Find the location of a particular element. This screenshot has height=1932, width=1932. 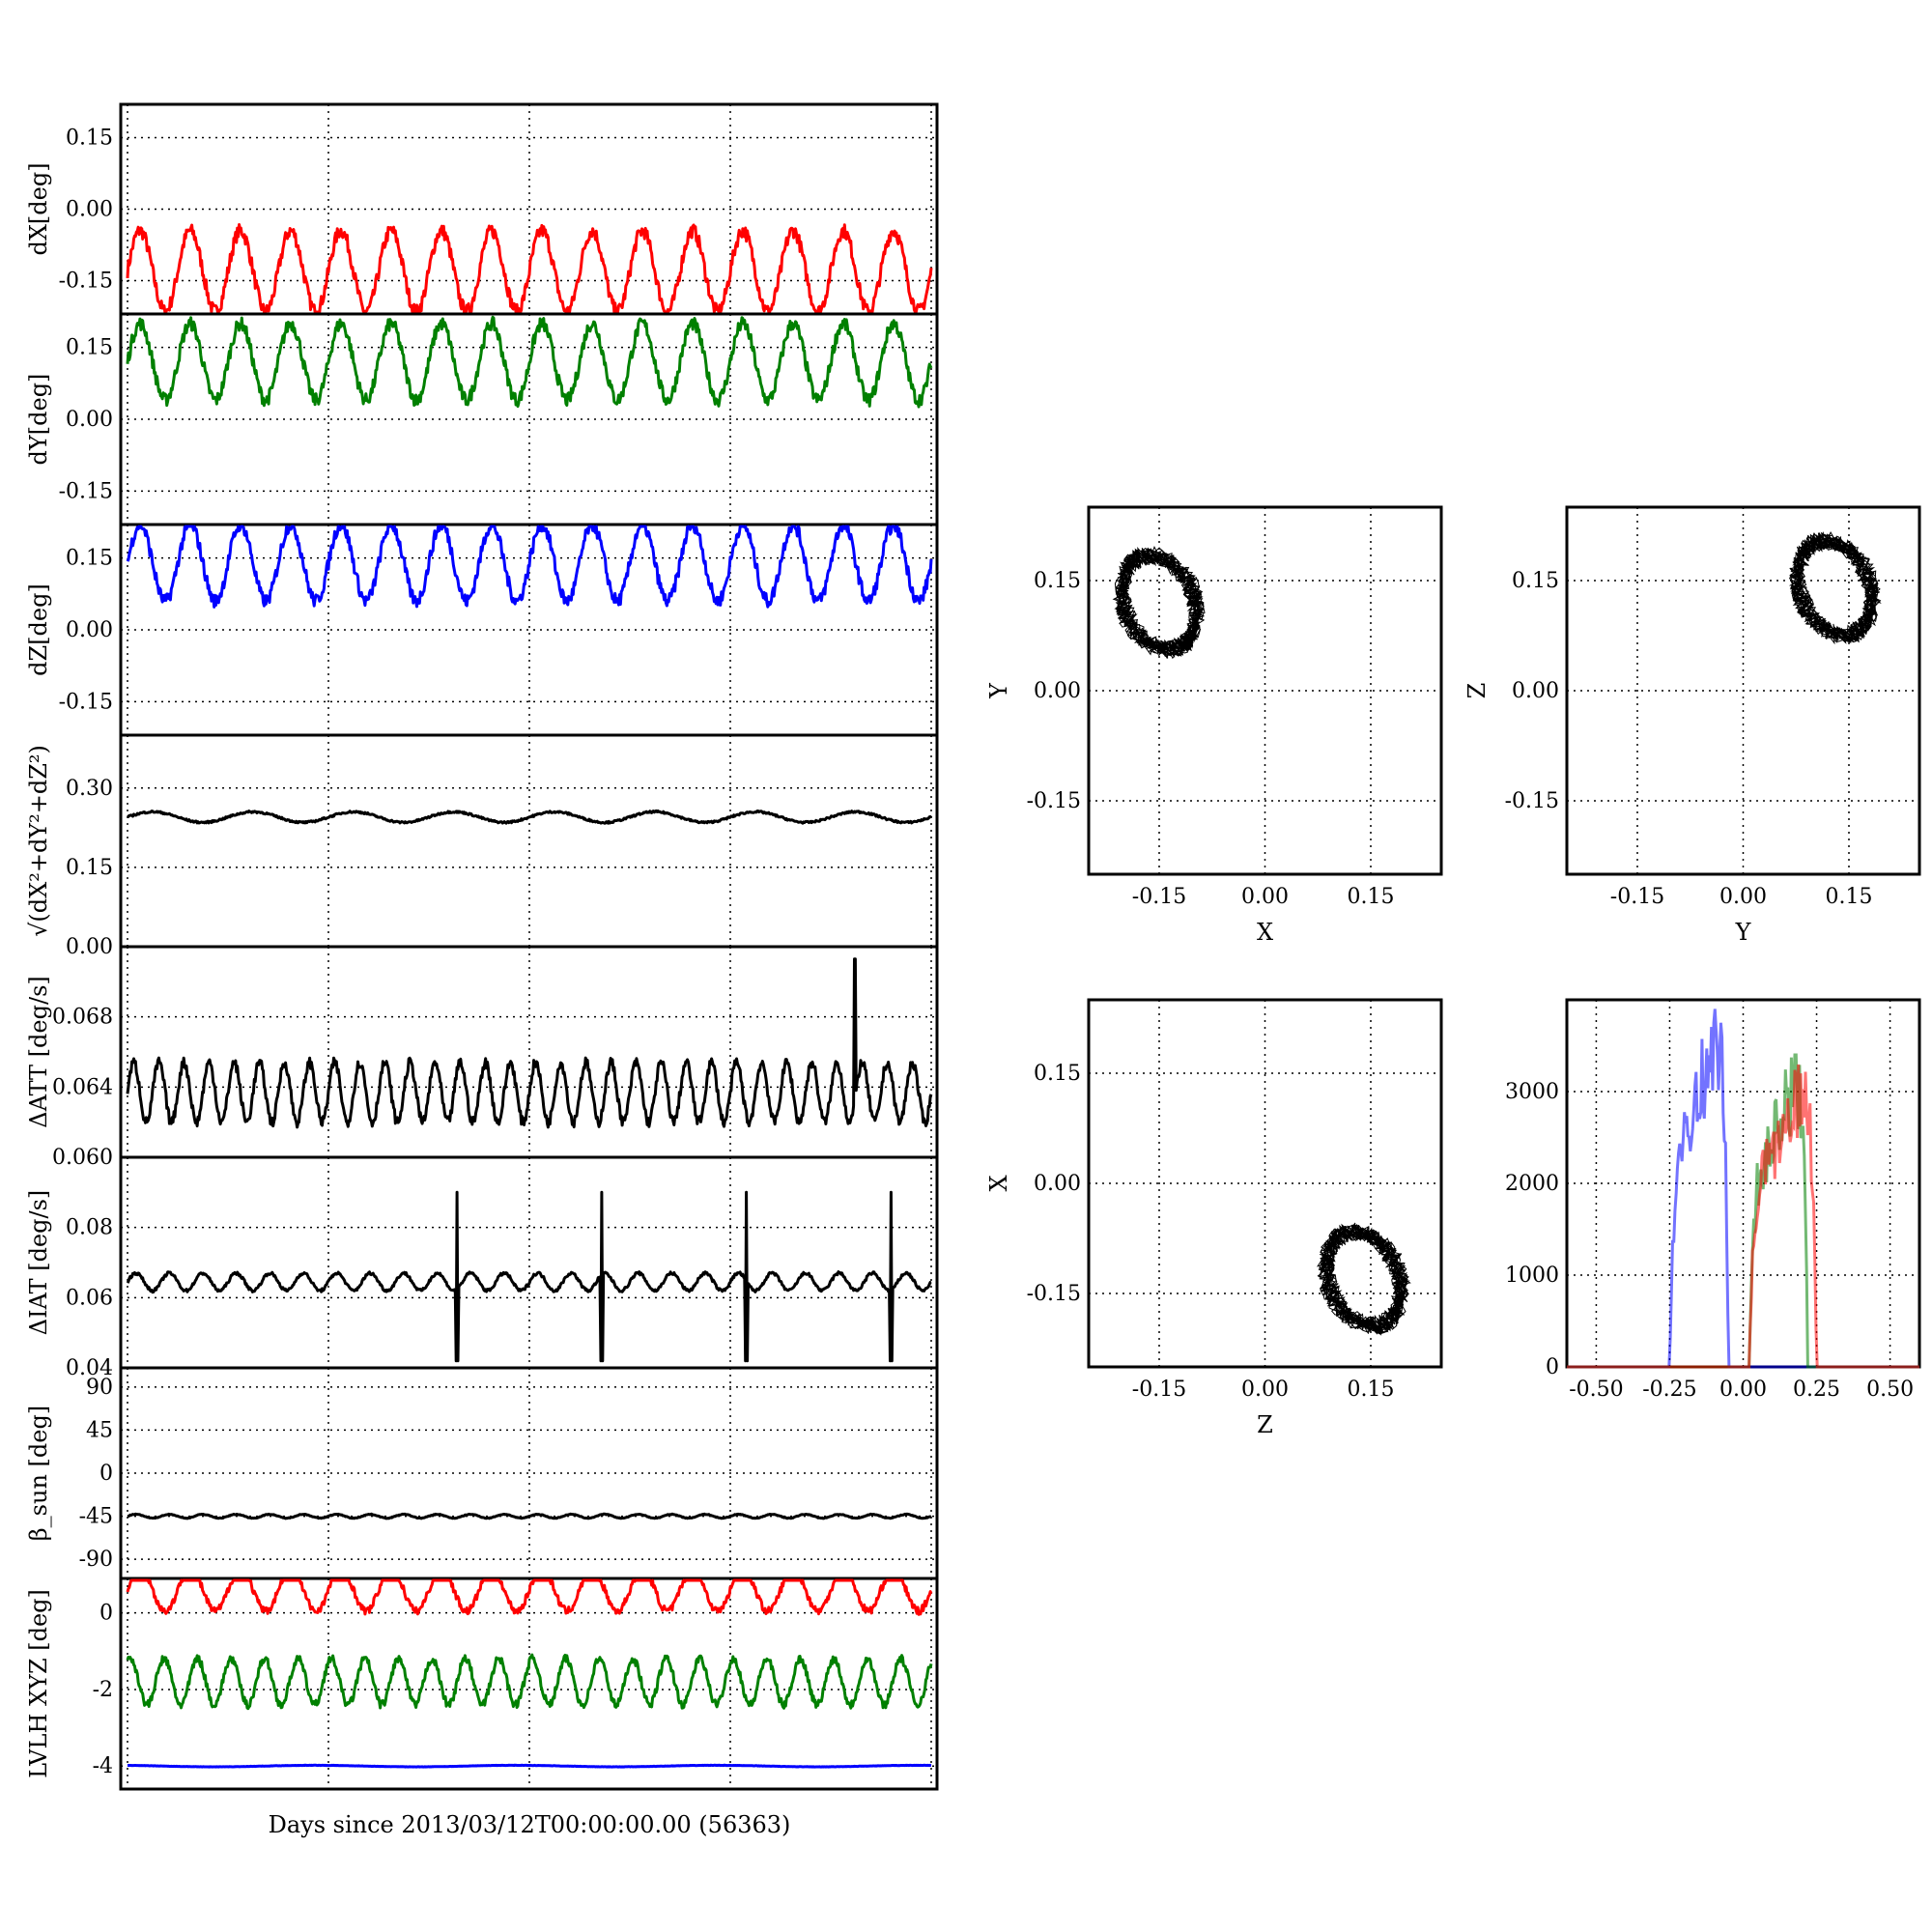

y-axis-label: Z is located at coordinates (1477, 691).